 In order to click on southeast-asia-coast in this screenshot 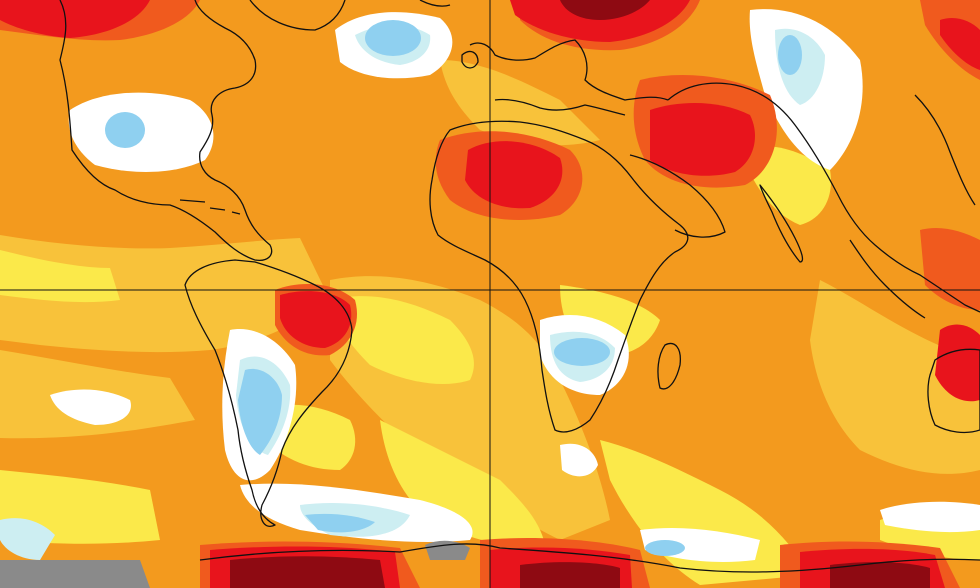, I will do `click(887, 279)`.